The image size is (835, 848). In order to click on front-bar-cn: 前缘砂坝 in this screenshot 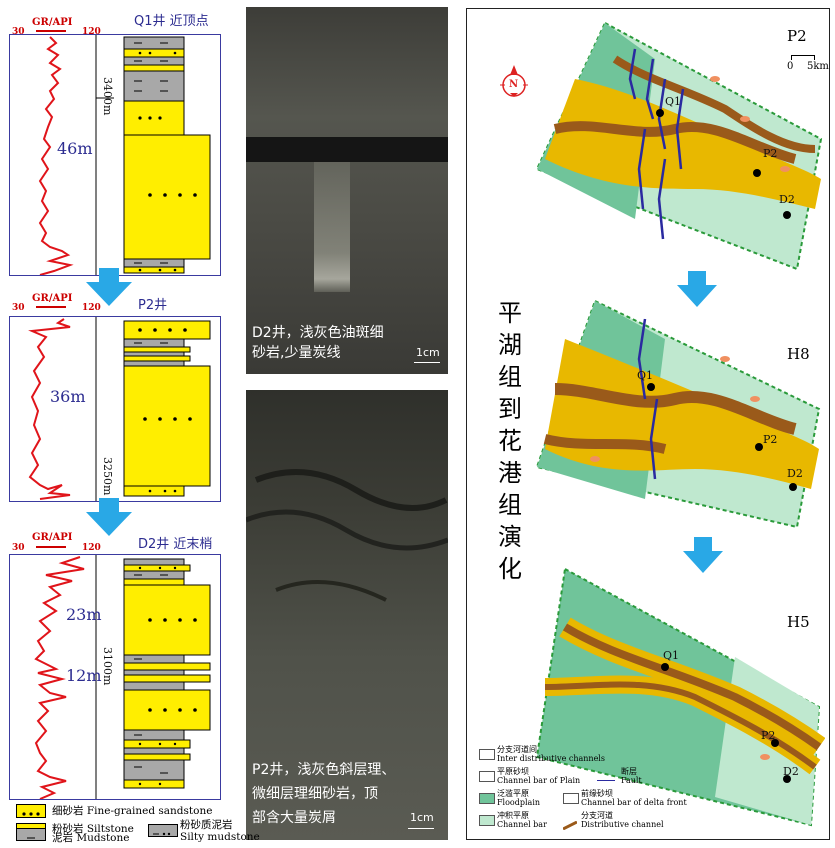, I will do `click(597, 793)`.